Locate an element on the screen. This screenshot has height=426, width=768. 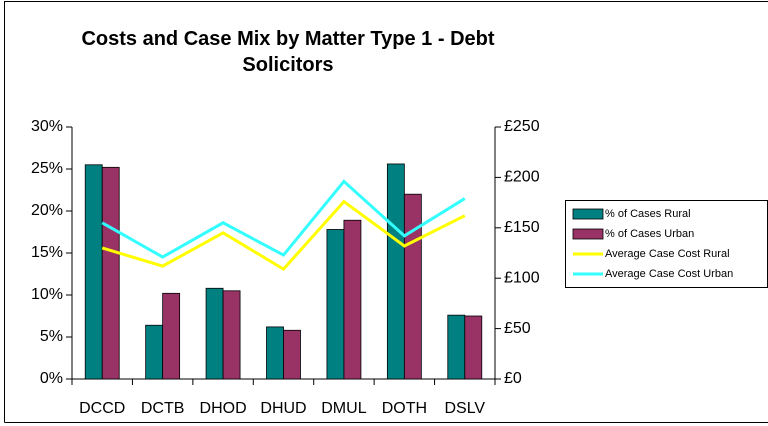
y2-tick-label: £50 is located at coordinates (517, 328).